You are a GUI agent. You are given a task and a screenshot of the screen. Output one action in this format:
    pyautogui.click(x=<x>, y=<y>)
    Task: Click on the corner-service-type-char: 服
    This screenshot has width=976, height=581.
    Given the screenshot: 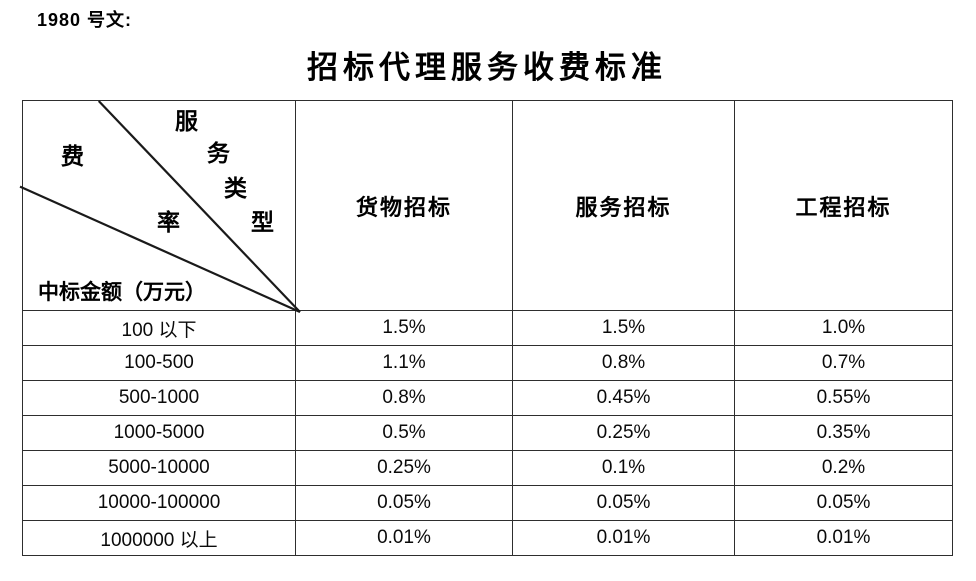 What is the action you would take?
    pyautogui.click(x=186, y=121)
    